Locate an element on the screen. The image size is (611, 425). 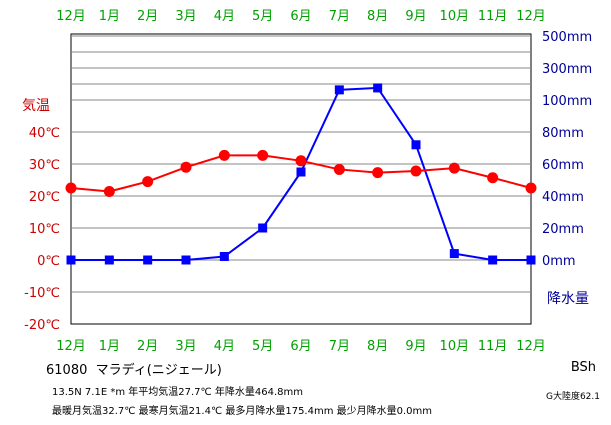
temperature-tick-label: 30℃ is located at coordinates (44, 165).